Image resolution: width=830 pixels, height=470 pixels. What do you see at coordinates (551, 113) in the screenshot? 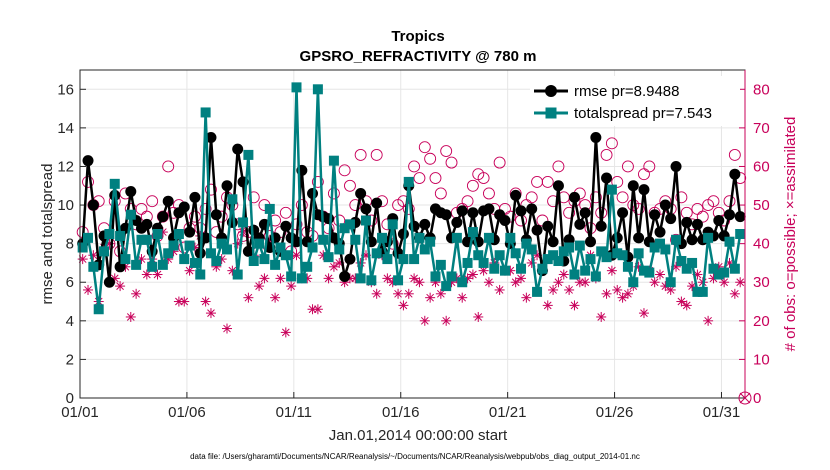
I see `legend-spread-marker` at bounding box center [551, 113].